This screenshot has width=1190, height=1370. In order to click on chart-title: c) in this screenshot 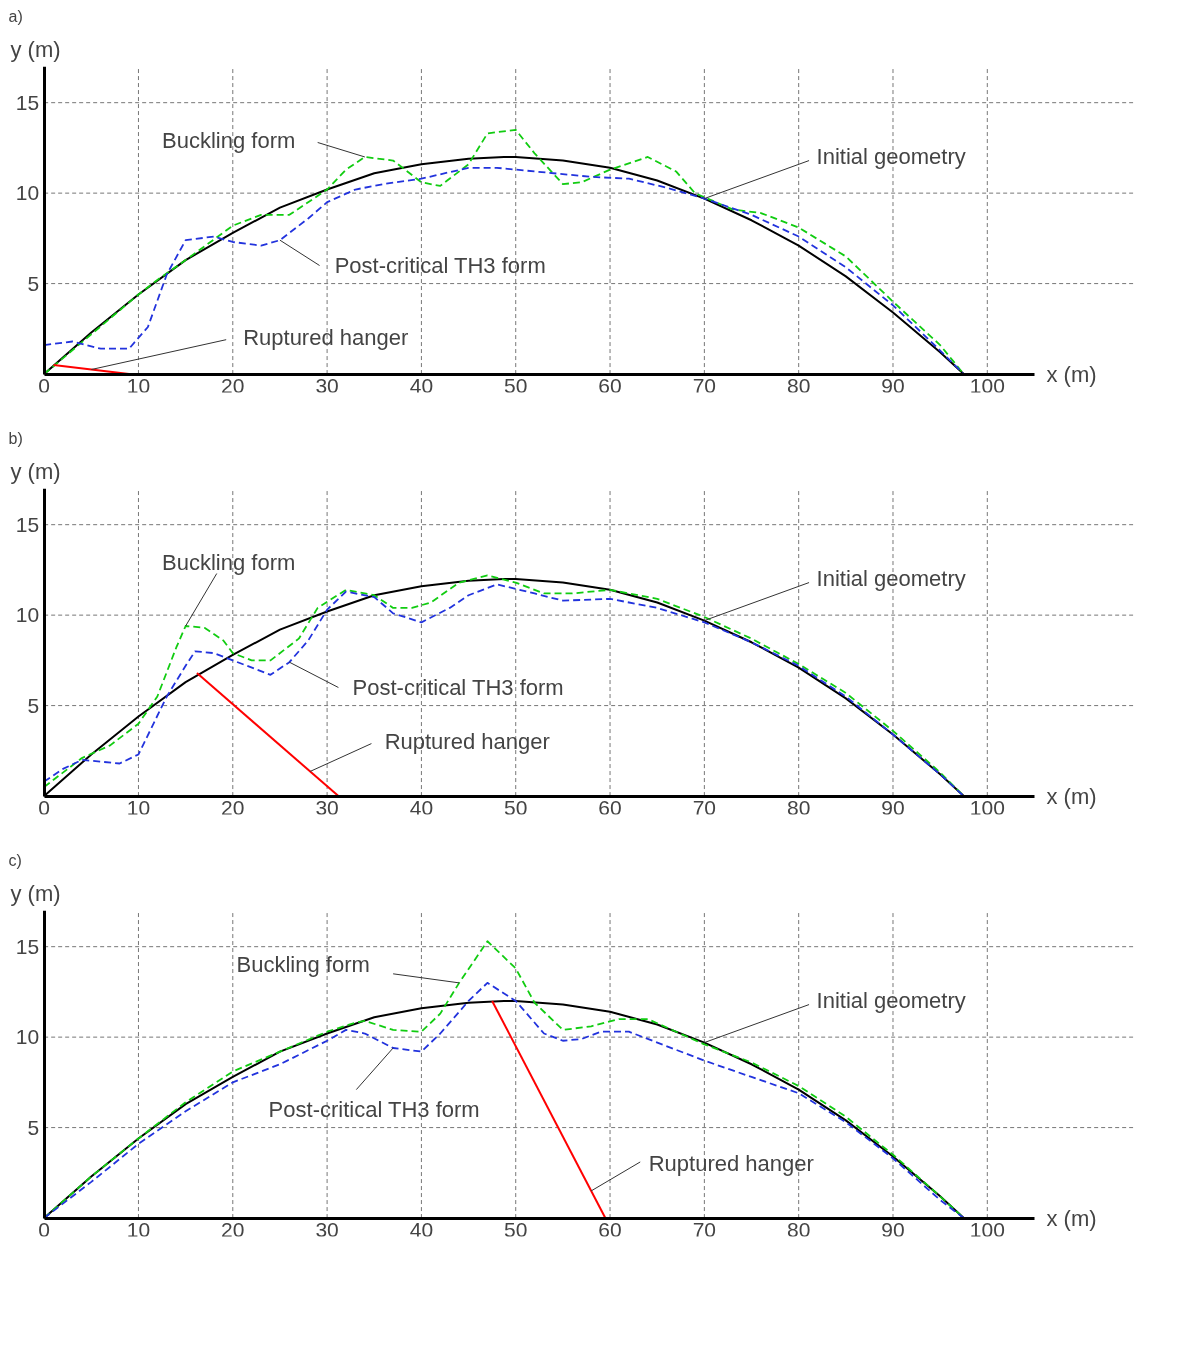, I will do `click(15, 860)`.